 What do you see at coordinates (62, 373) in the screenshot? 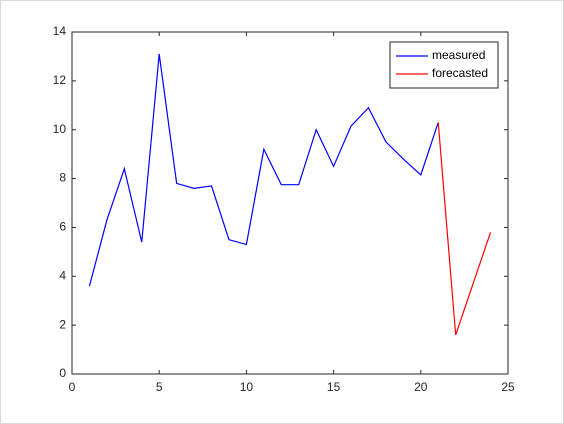
I see `y-tick-label: 0` at bounding box center [62, 373].